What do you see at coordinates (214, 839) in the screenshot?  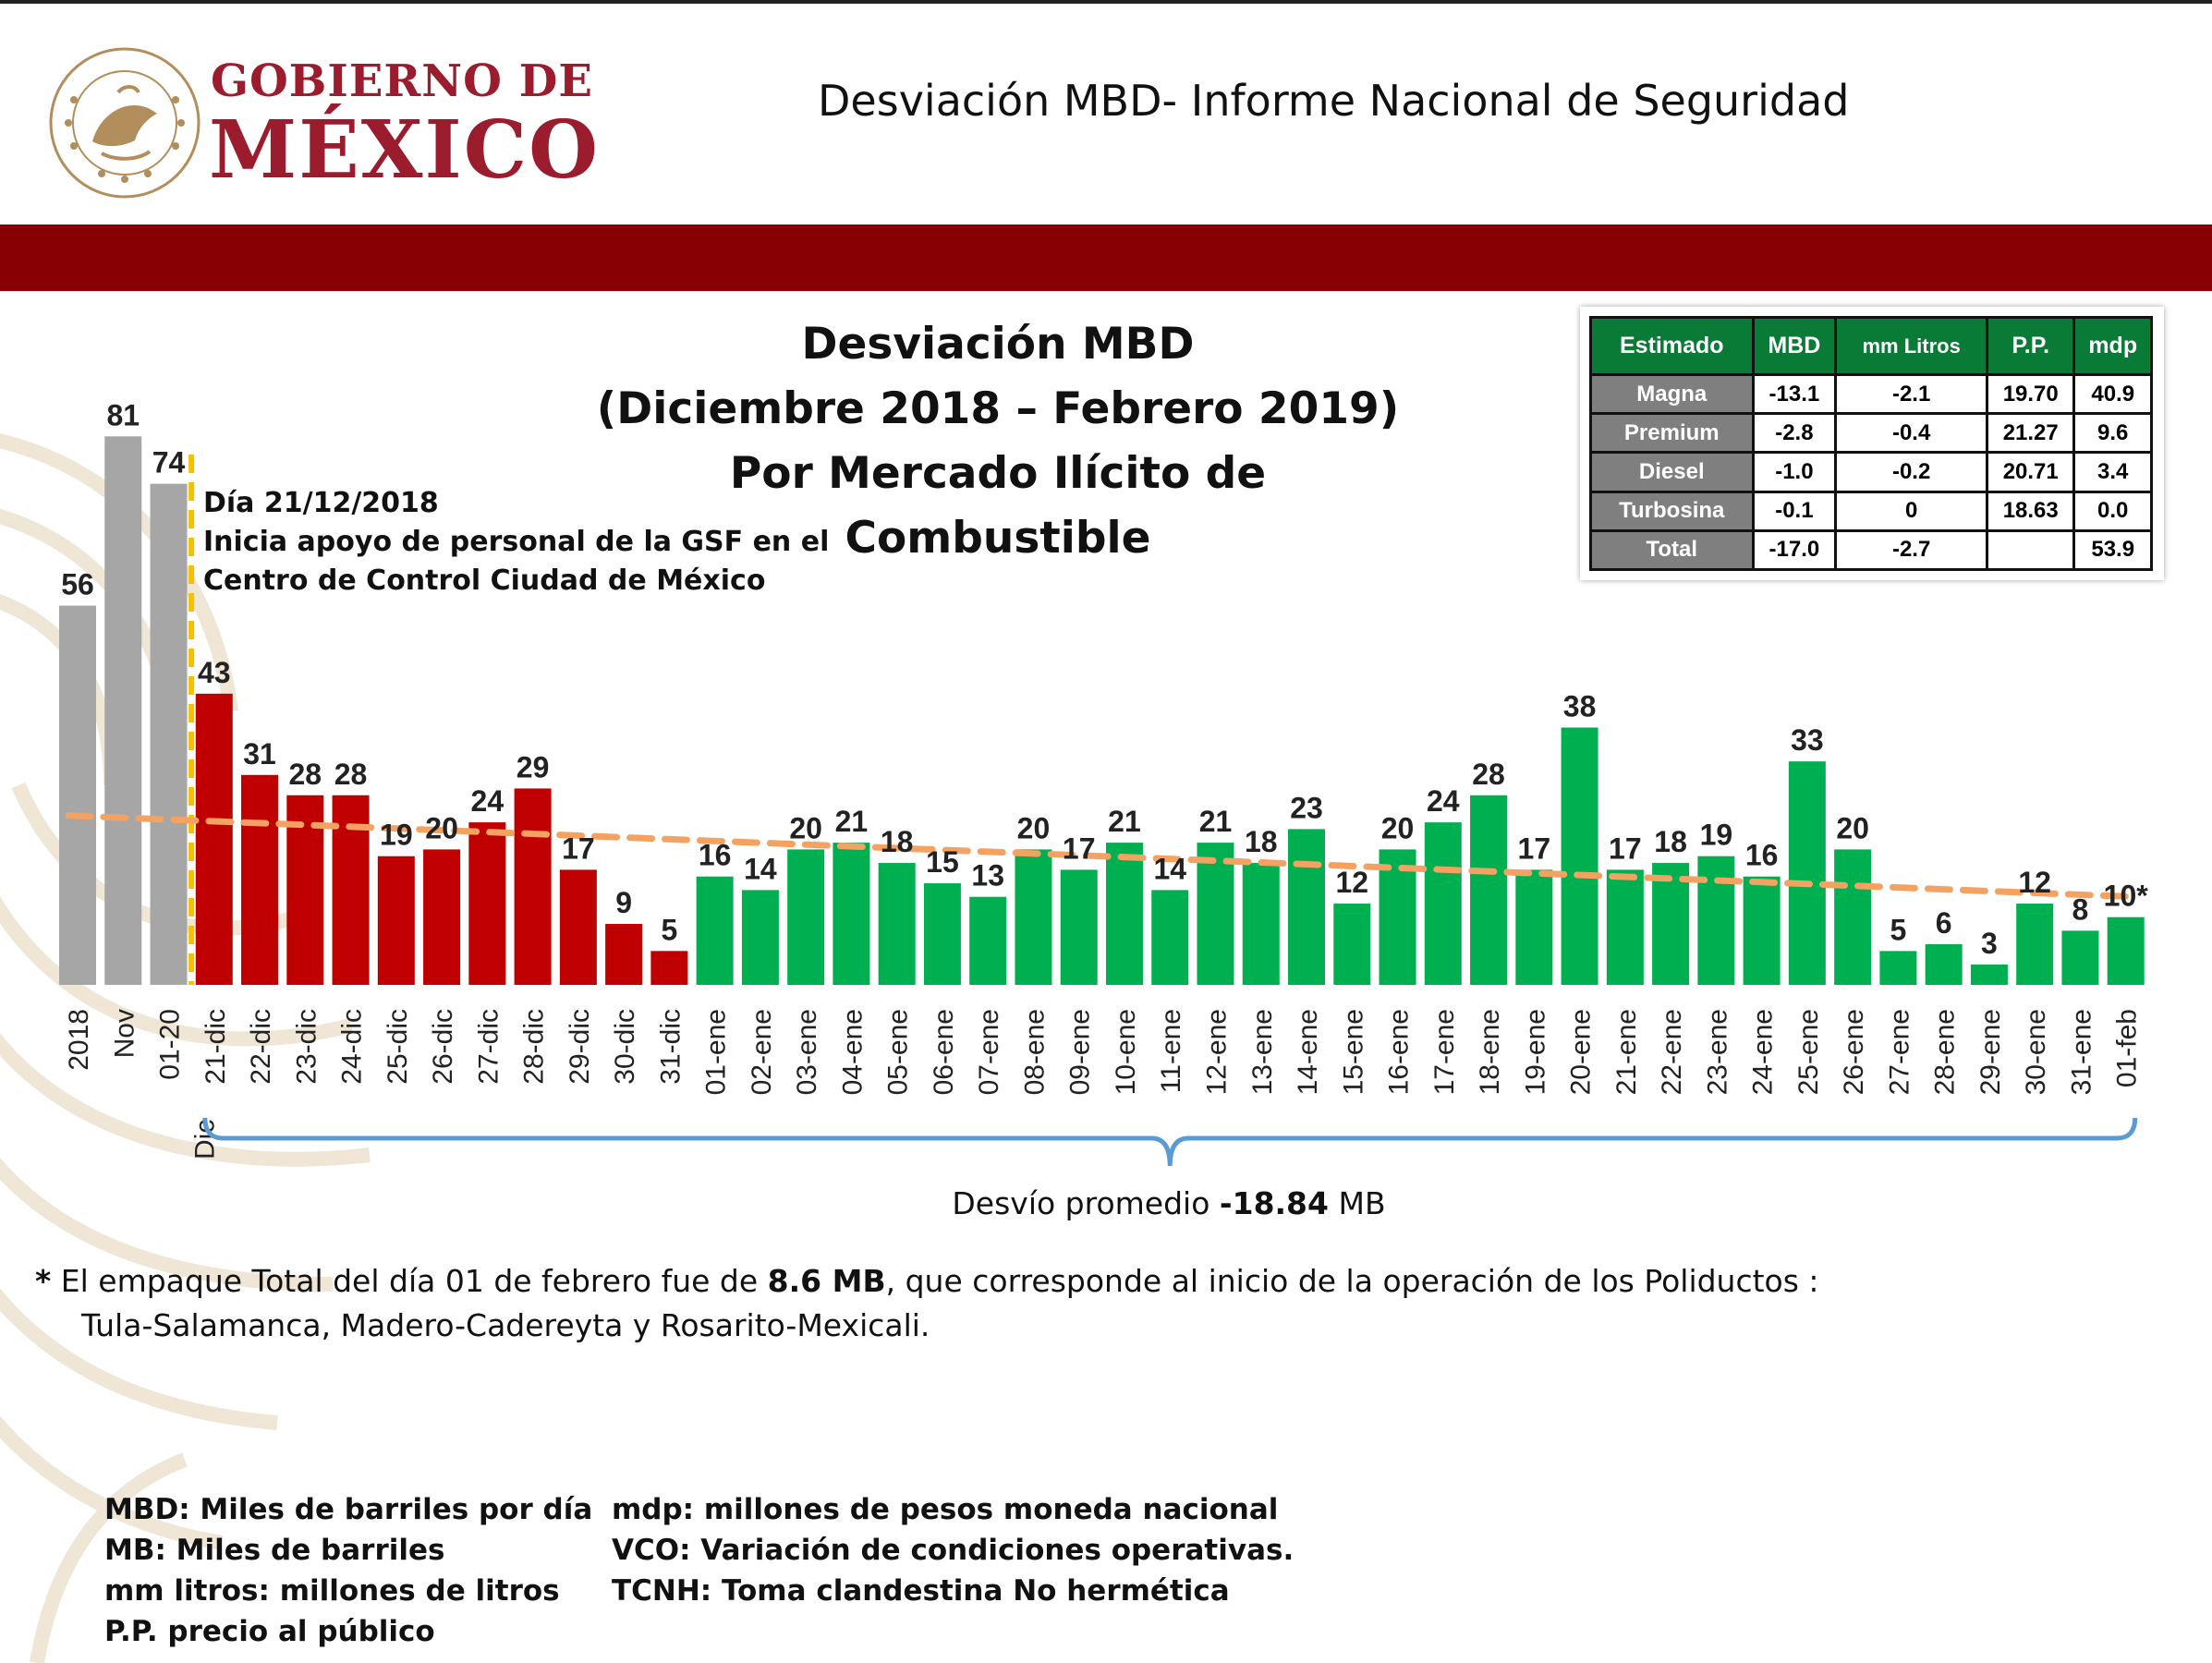 I see `bar-21-dic` at bounding box center [214, 839].